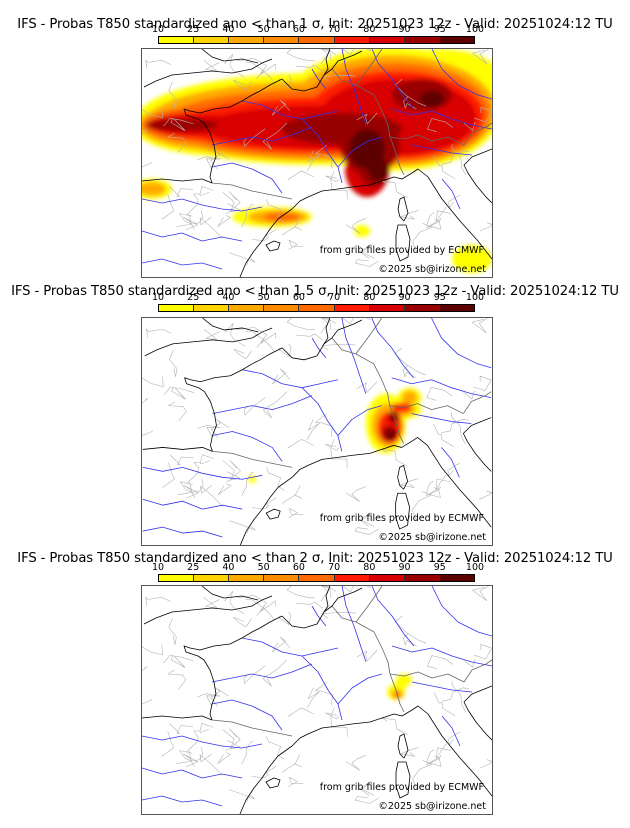 The height and width of the screenshot is (828, 630). What do you see at coordinates (351, 661) in the screenshot?
I see `country-border-layer` at bounding box center [351, 661].